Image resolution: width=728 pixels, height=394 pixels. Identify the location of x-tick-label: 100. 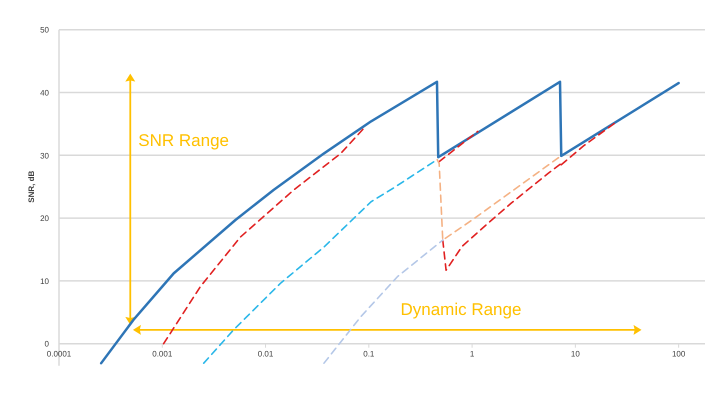
(679, 354).